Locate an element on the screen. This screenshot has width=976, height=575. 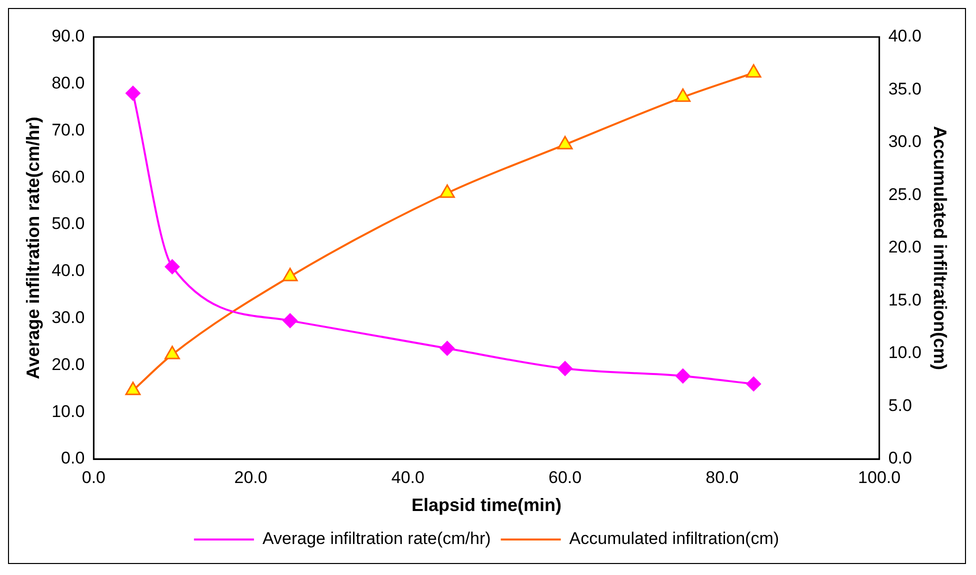
y-tick-label: 40.0 is located at coordinates (68, 270).